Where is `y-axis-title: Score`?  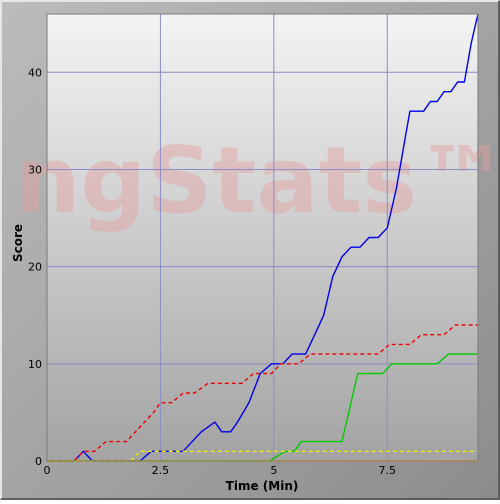
y-axis-title: Score is located at coordinates (18, 243).